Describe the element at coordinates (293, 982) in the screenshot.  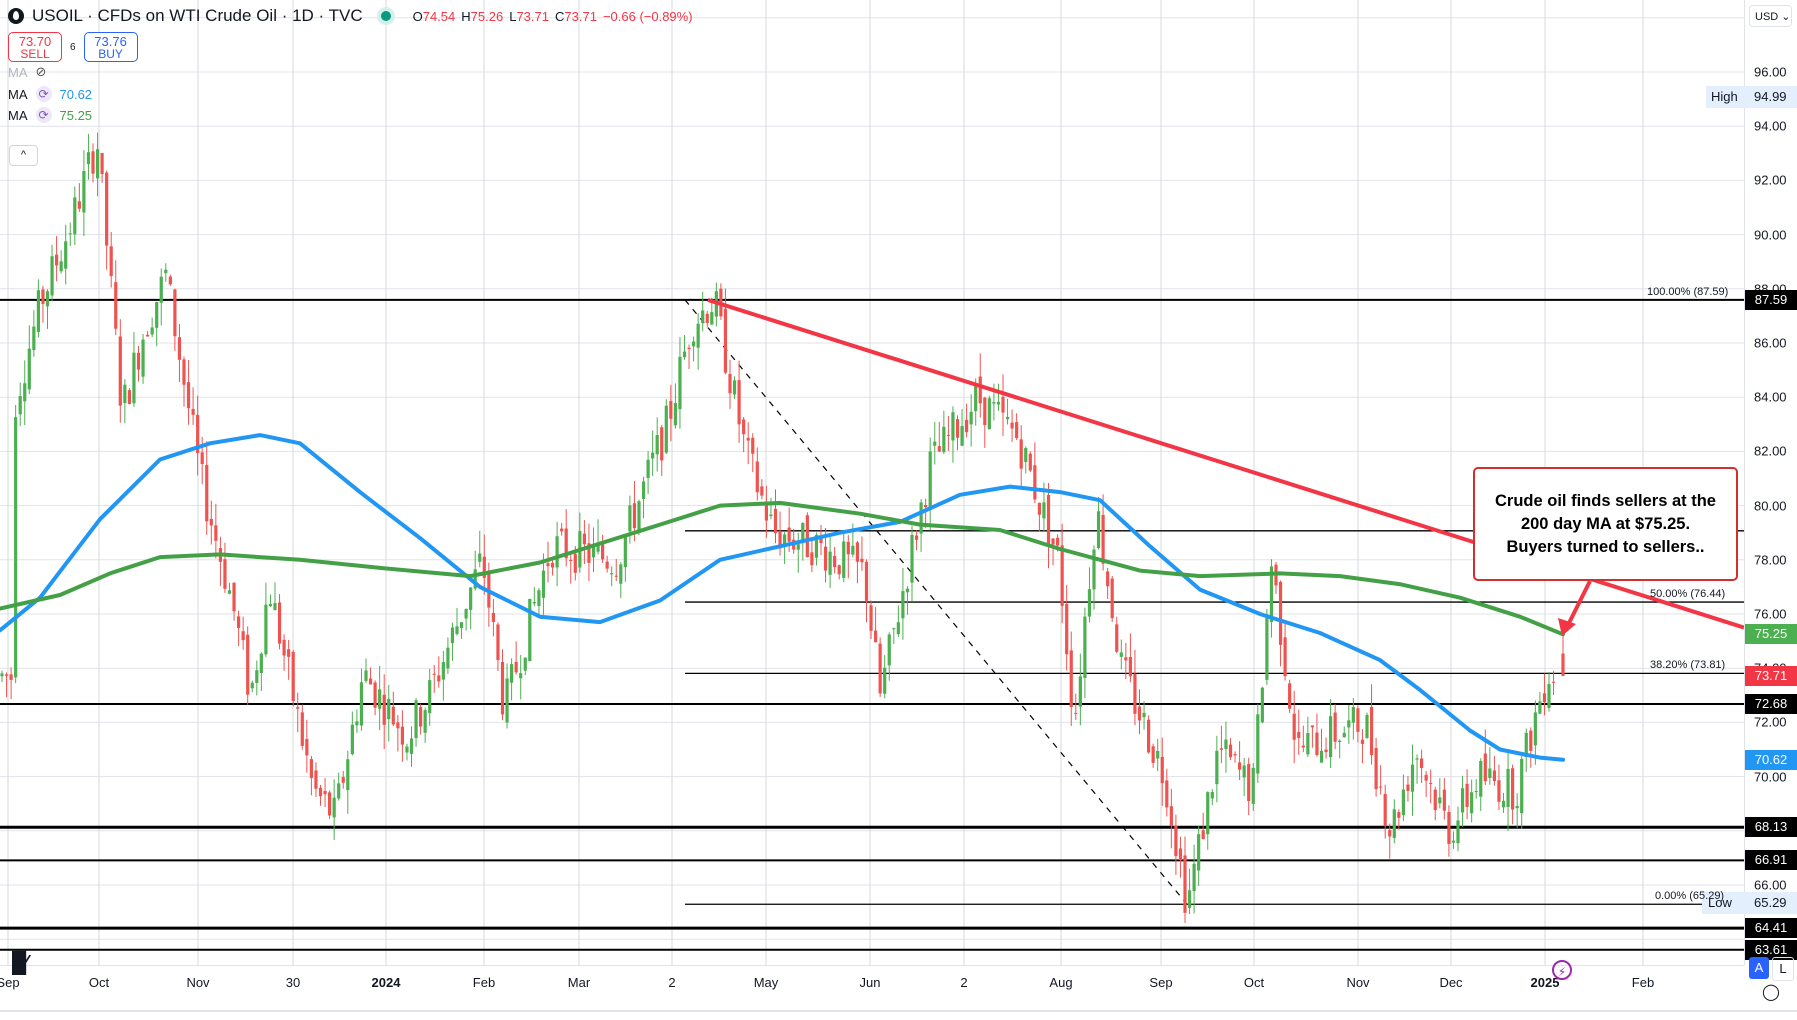
I see `time-label: 30` at that location.